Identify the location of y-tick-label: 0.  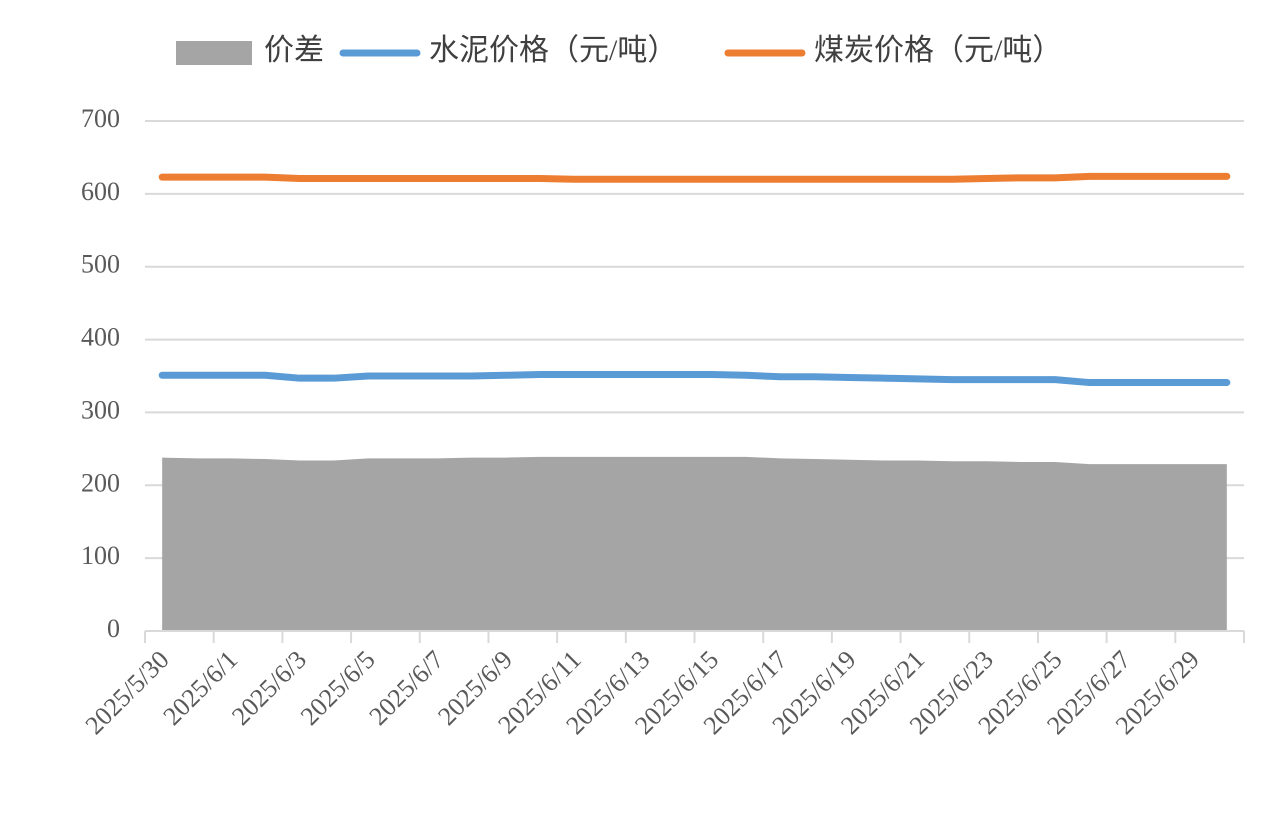
(113, 628).